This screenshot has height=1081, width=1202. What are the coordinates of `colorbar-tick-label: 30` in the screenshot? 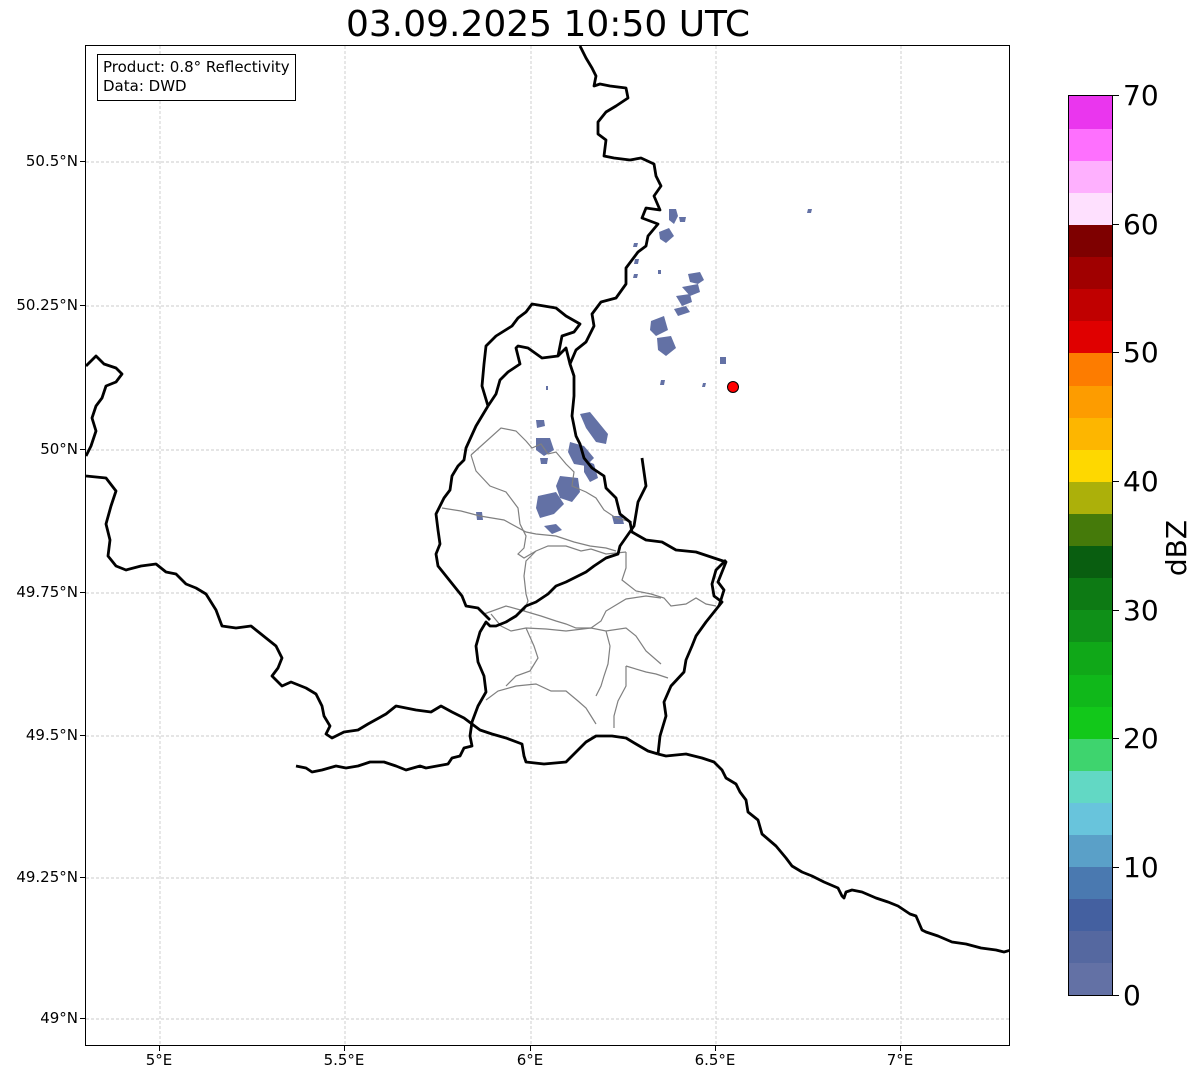 It's located at (1141, 610).